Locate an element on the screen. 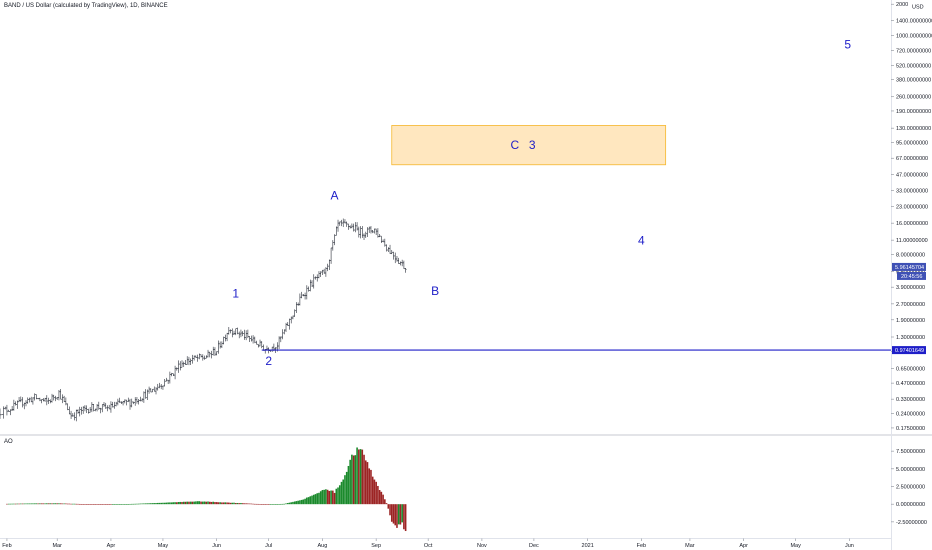 Image resolution: width=932 pixels, height=550 pixels. ao-histogram is located at coordinates (206, 489).